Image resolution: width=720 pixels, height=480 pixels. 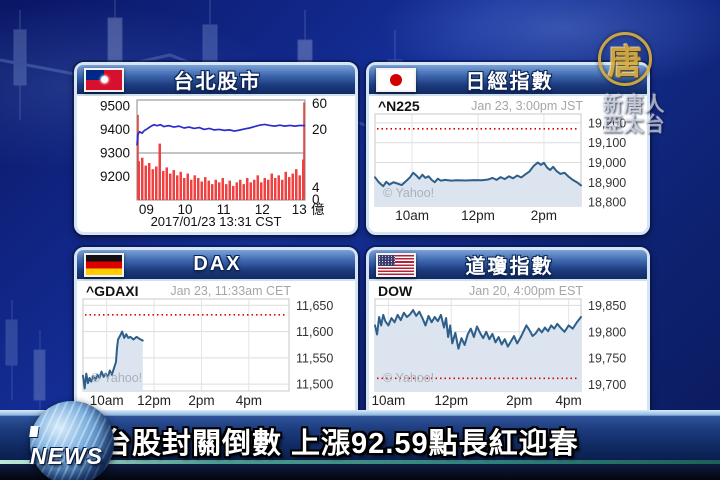 I want to click on nikkei-timestamp: Jan 23, 3:00pm JST, so click(x=527, y=106).